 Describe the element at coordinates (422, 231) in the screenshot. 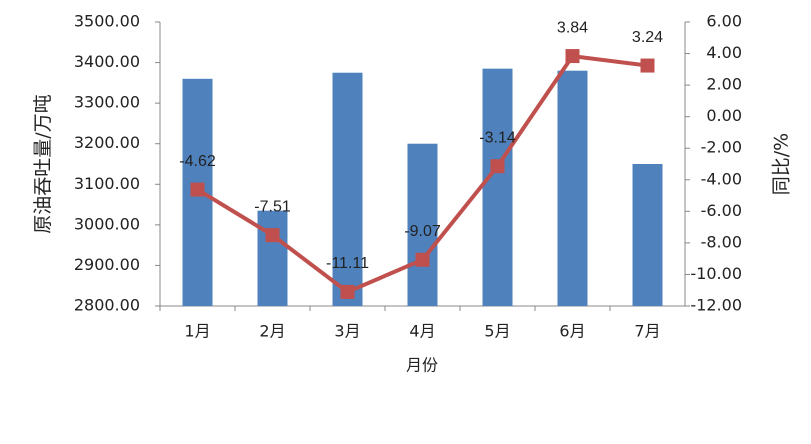

I see `data-label: -9.07` at that location.